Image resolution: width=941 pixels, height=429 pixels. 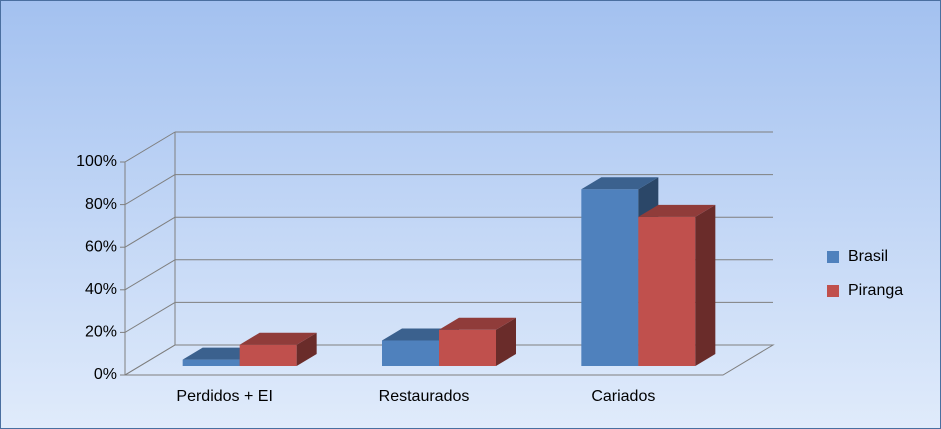 What do you see at coordinates (101, 246) in the screenshot?
I see `y-tick-label: 60%` at bounding box center [101, 246].